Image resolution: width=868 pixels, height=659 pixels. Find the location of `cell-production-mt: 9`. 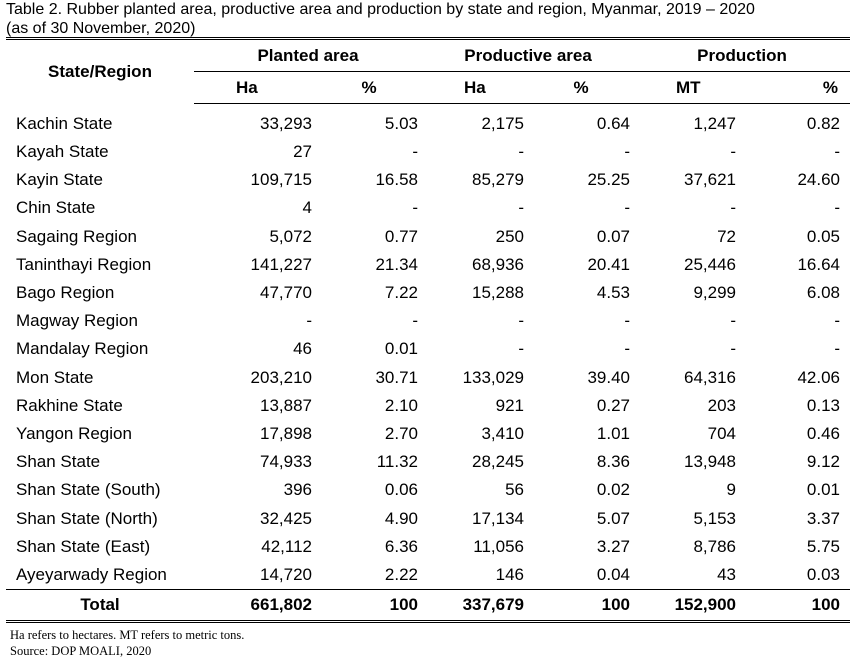

cell-production-mt: 9 is located at coordinates (731, 490).